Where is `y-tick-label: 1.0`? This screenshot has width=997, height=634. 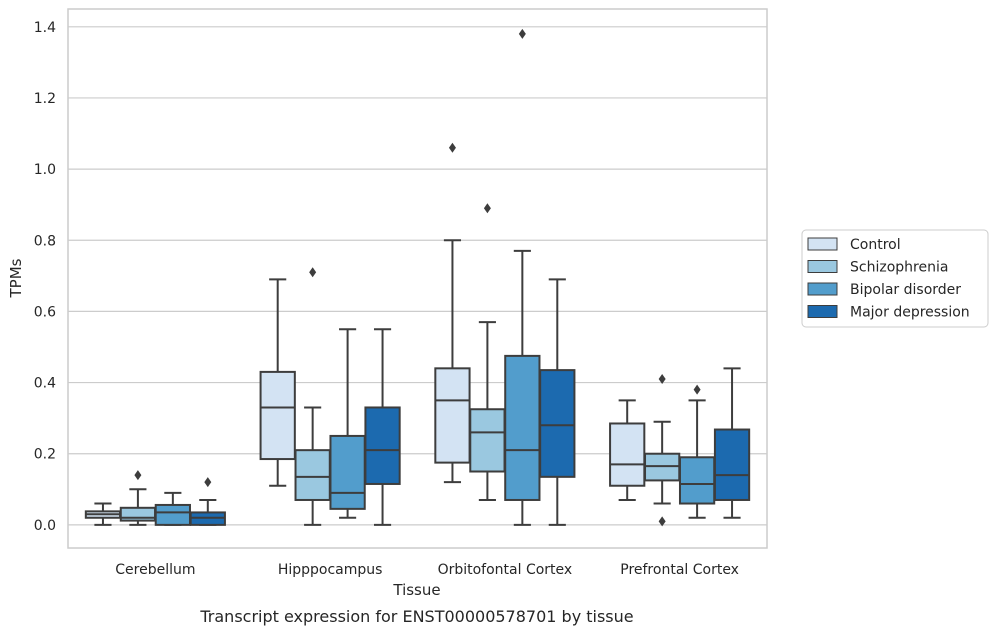 y-tick-label: 1.0 is located at coordinates (45, 170).